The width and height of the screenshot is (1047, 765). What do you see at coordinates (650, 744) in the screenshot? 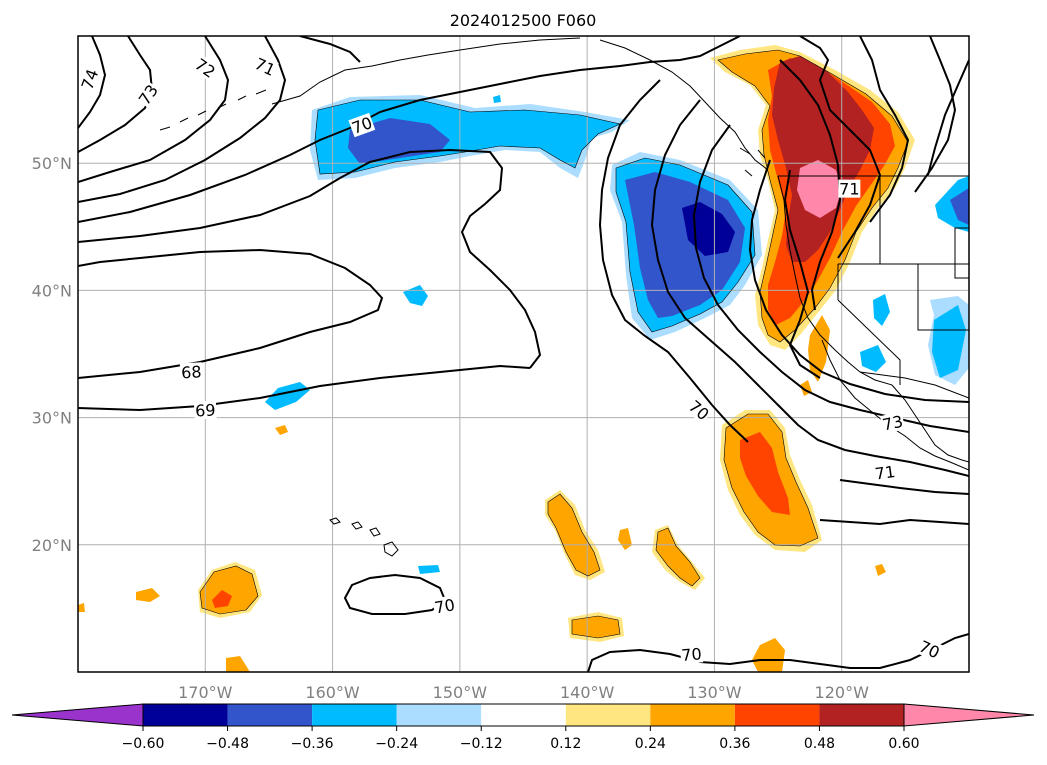
I see `colorbar-tick-label-6: 0.24` at bounding box center [650, 744].